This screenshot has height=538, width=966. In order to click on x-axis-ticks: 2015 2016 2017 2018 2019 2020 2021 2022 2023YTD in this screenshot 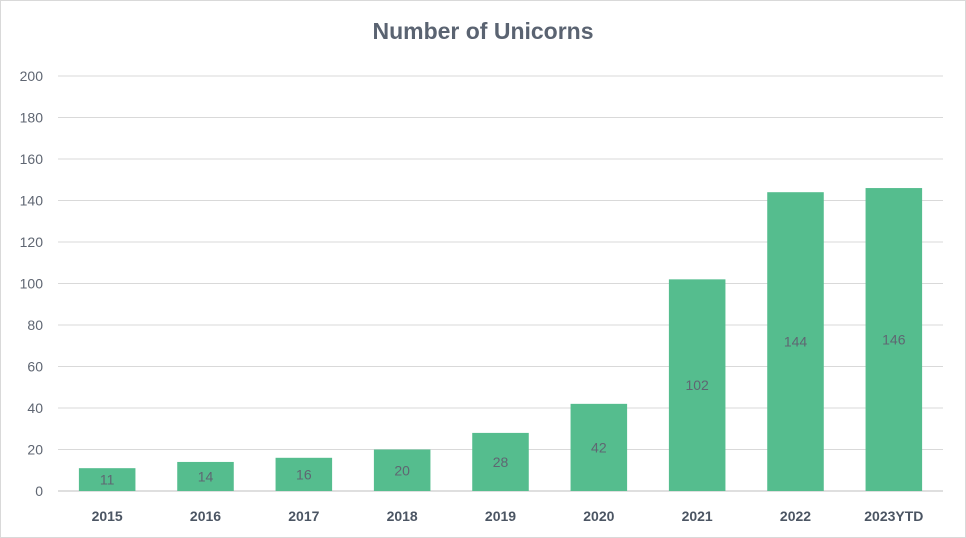, I will do `click(508, 516)`.